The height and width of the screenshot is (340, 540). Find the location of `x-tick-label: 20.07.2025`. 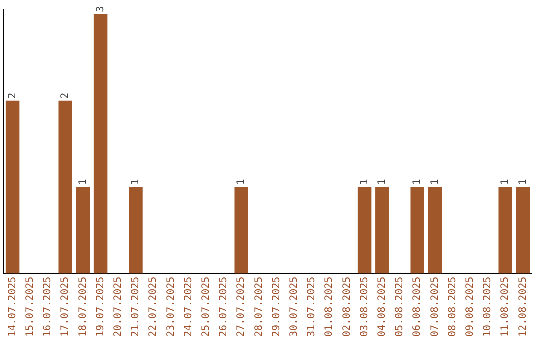

x-tick-label: 20.07.2025 is located at coordinates (118, 307).